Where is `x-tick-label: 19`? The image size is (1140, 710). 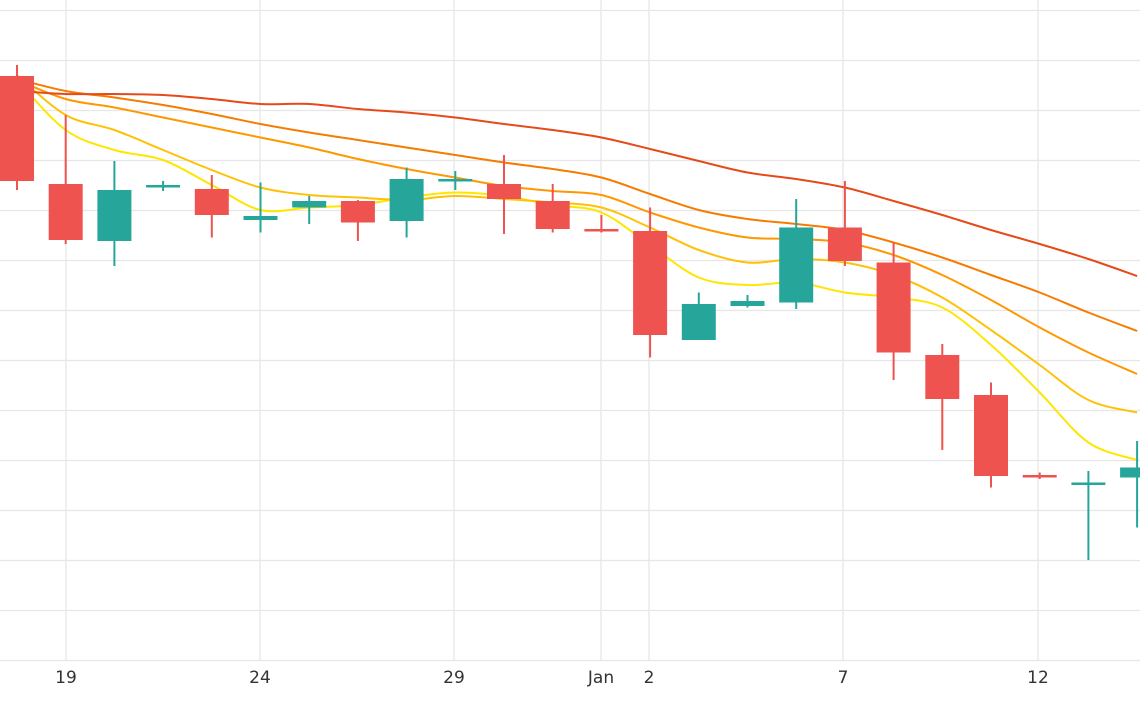 x-tick-label: 19 is located at coordinates (66, 678).